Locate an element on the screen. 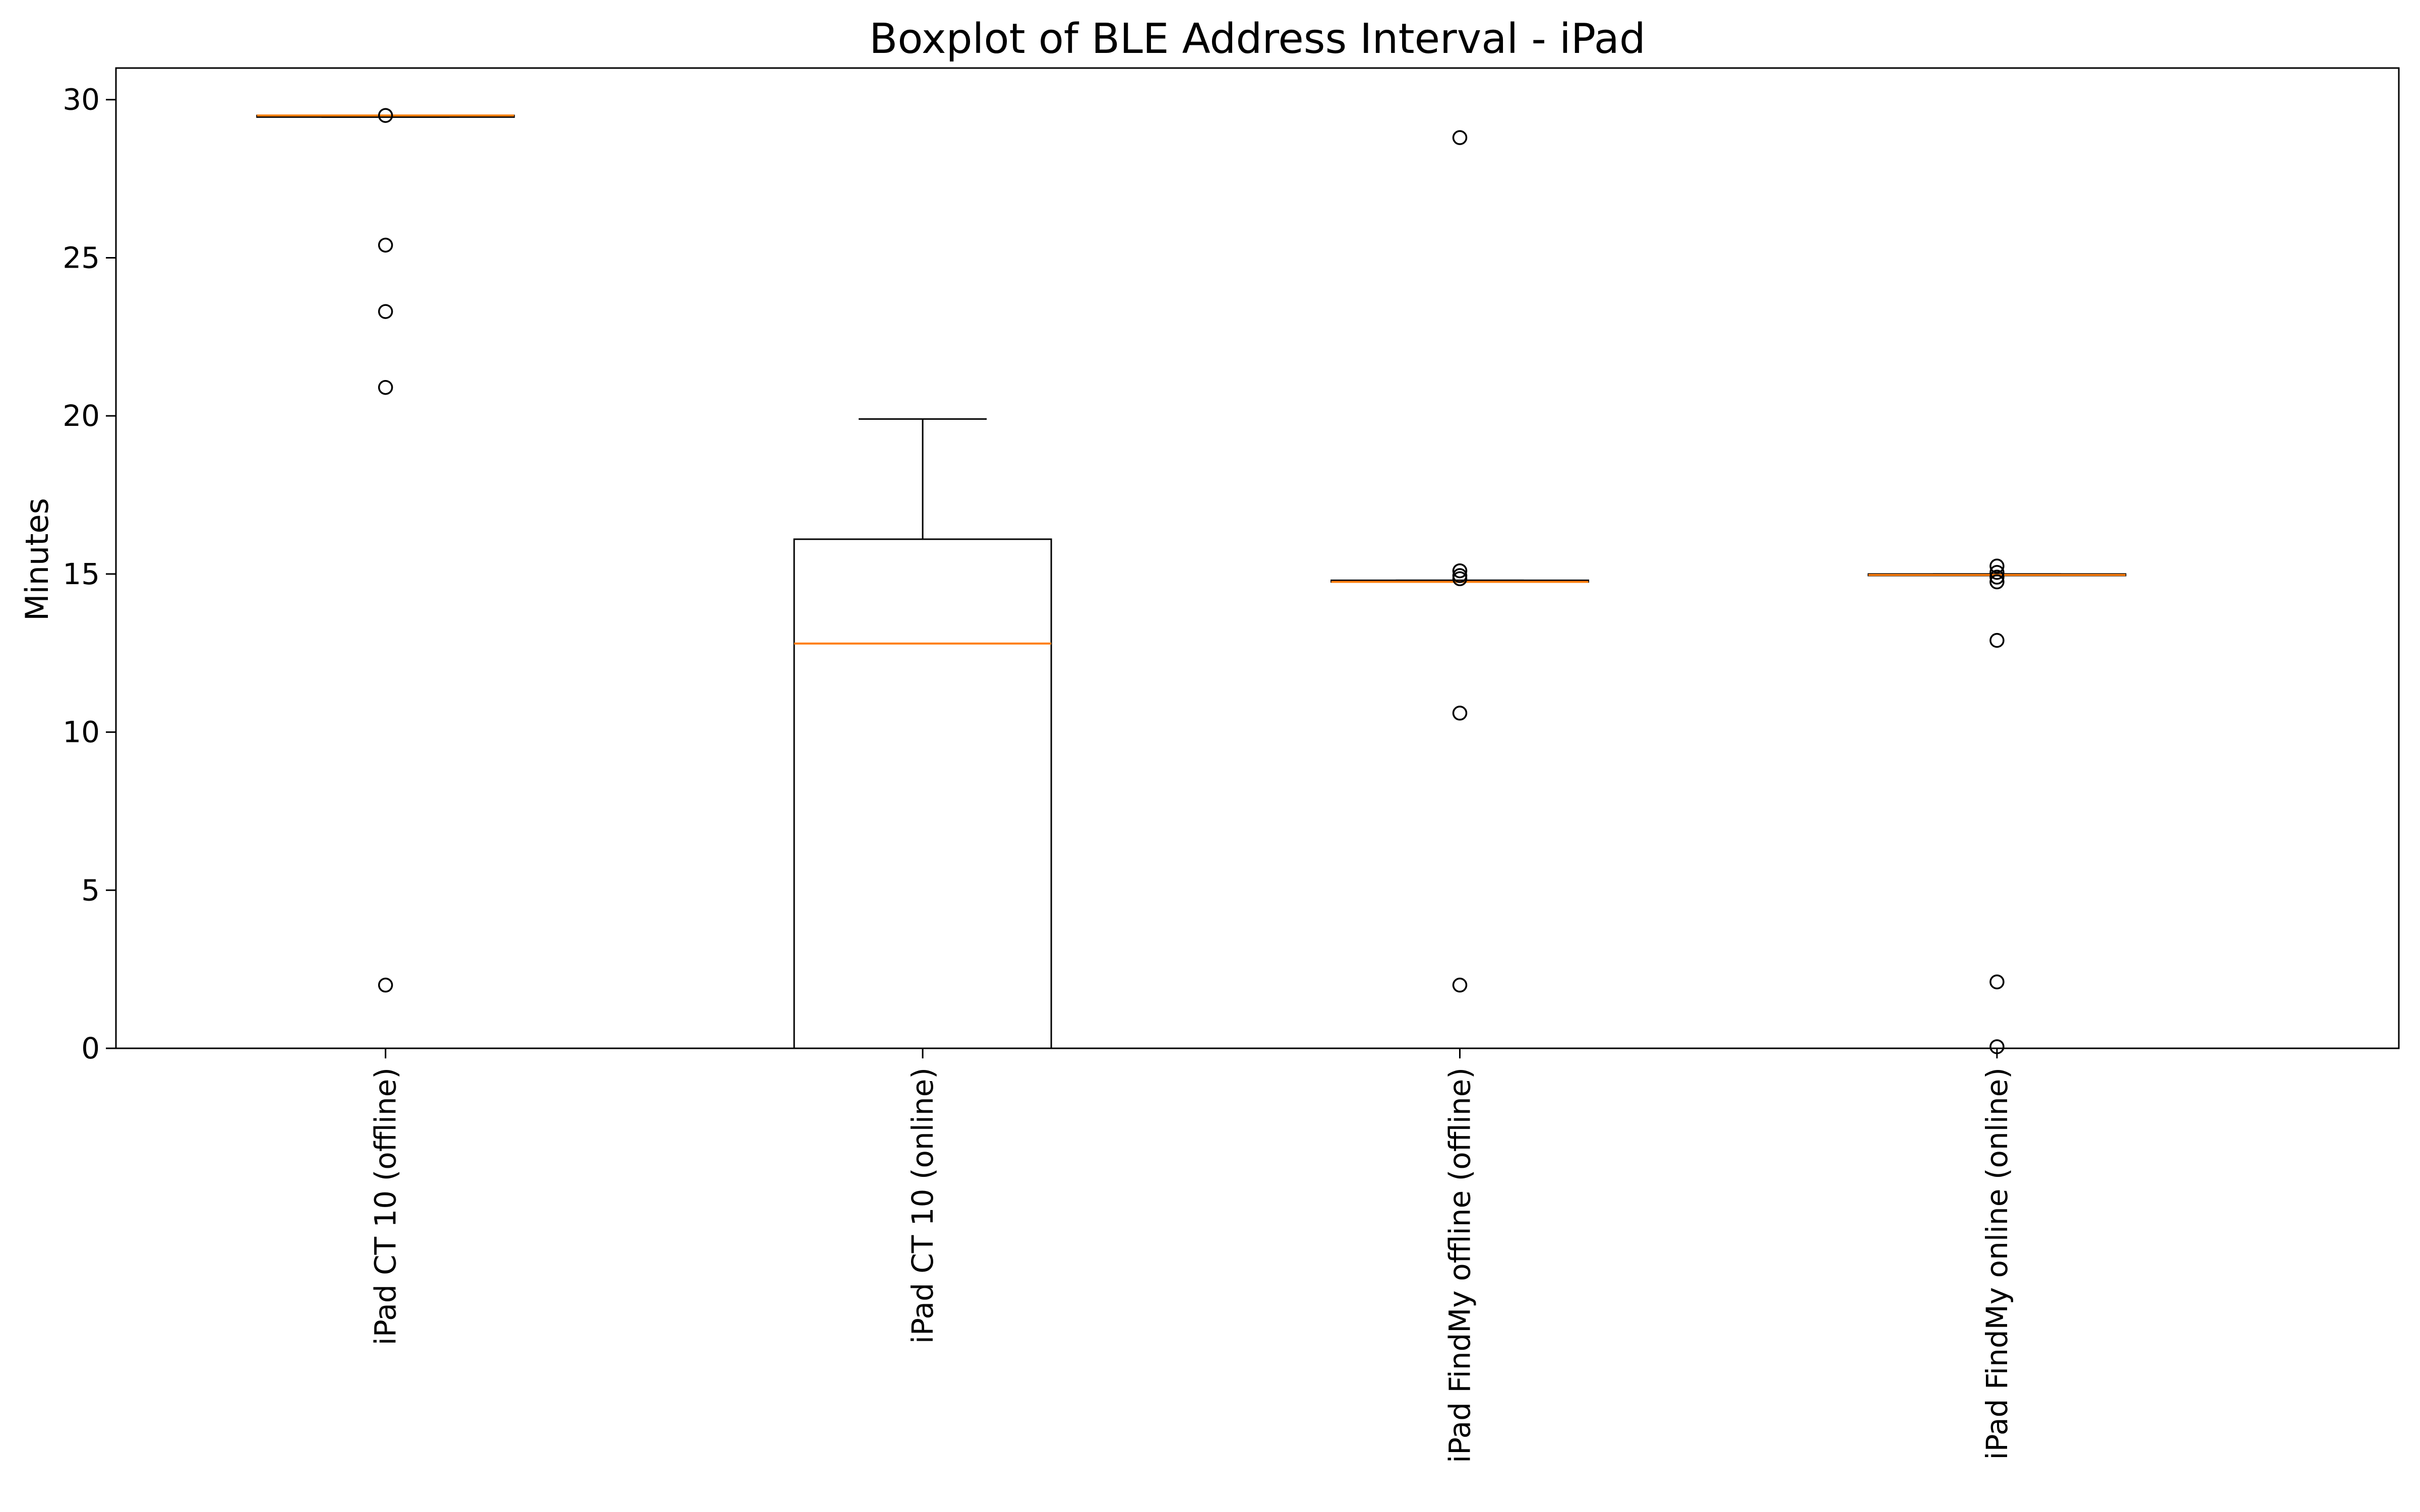 This screenshot has height=1512, width=2420. x-tick-label: iPad CT 10 (online) is located at coordinates (922, 1205).